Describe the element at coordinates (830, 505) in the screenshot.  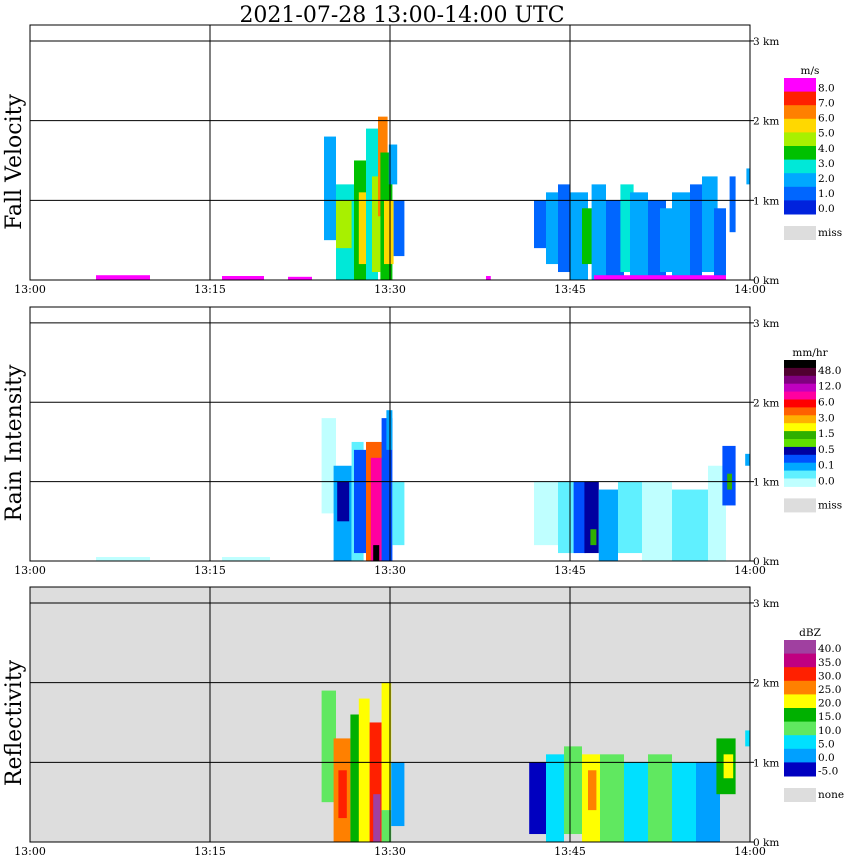
I see `legend-missing-label: miss` at that location.